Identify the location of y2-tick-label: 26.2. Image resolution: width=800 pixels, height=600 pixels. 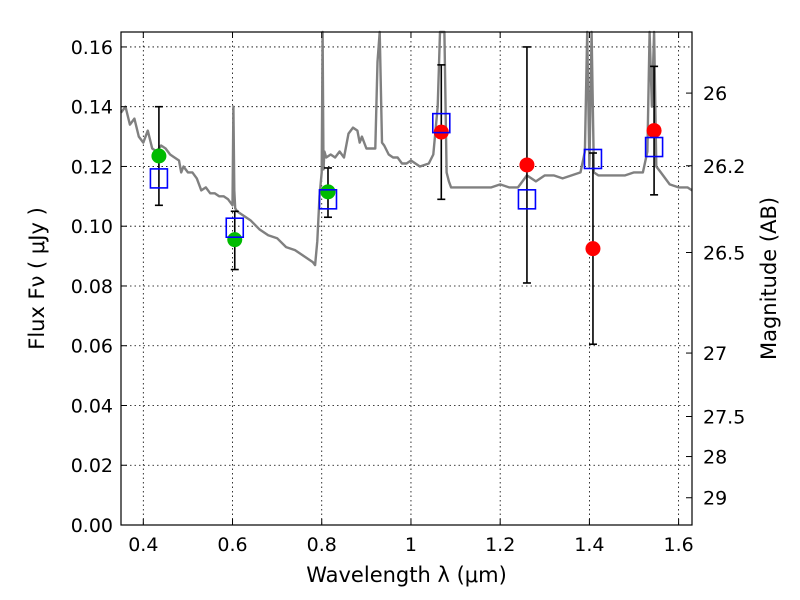
(724, 167).